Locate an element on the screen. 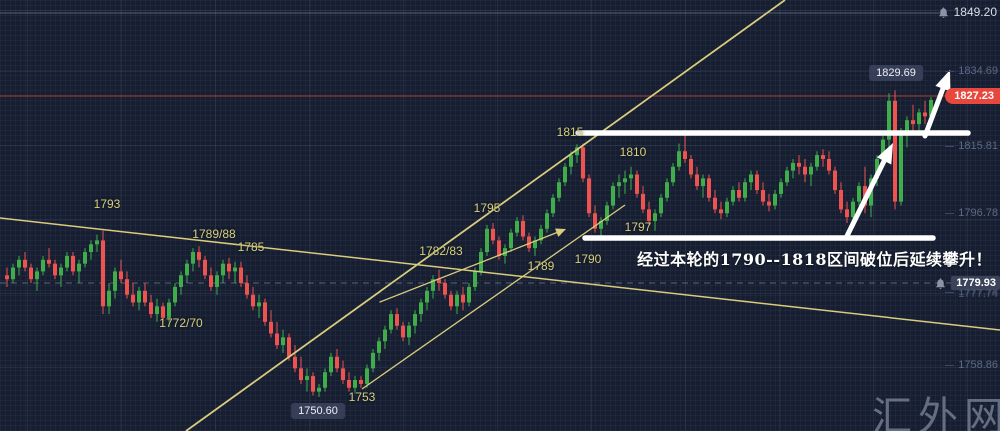  price-alert-top: 1849.20 is located at coordinates (967, 12).